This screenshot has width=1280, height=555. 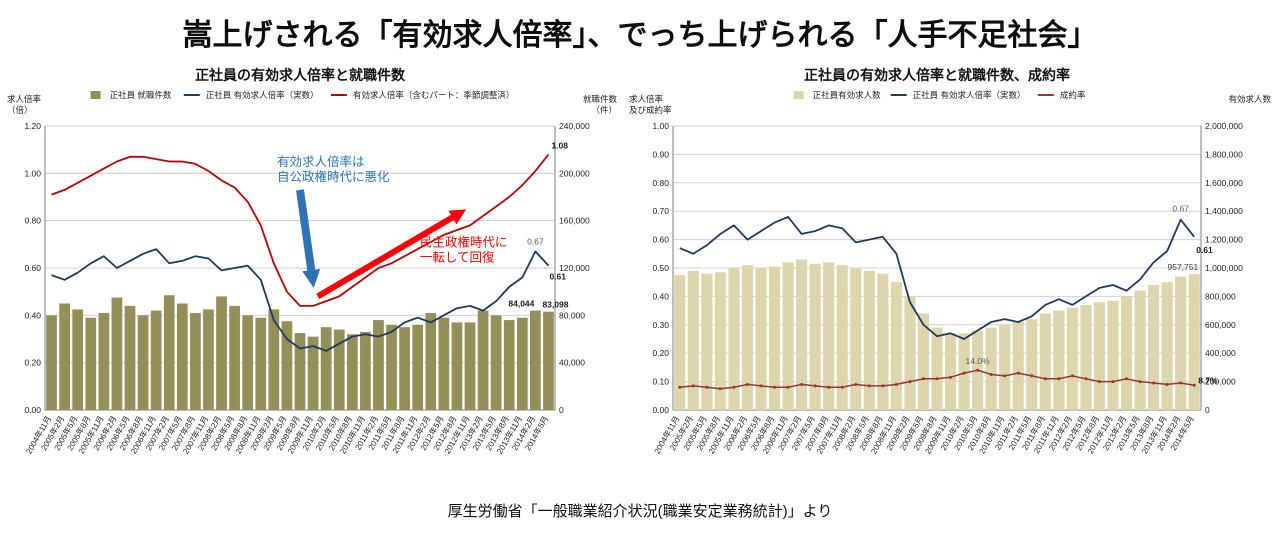 What do you see at coordinates (660, 382) in the screenshot?
I see `svg-text: 0.10` at bounding box center [660, 382].